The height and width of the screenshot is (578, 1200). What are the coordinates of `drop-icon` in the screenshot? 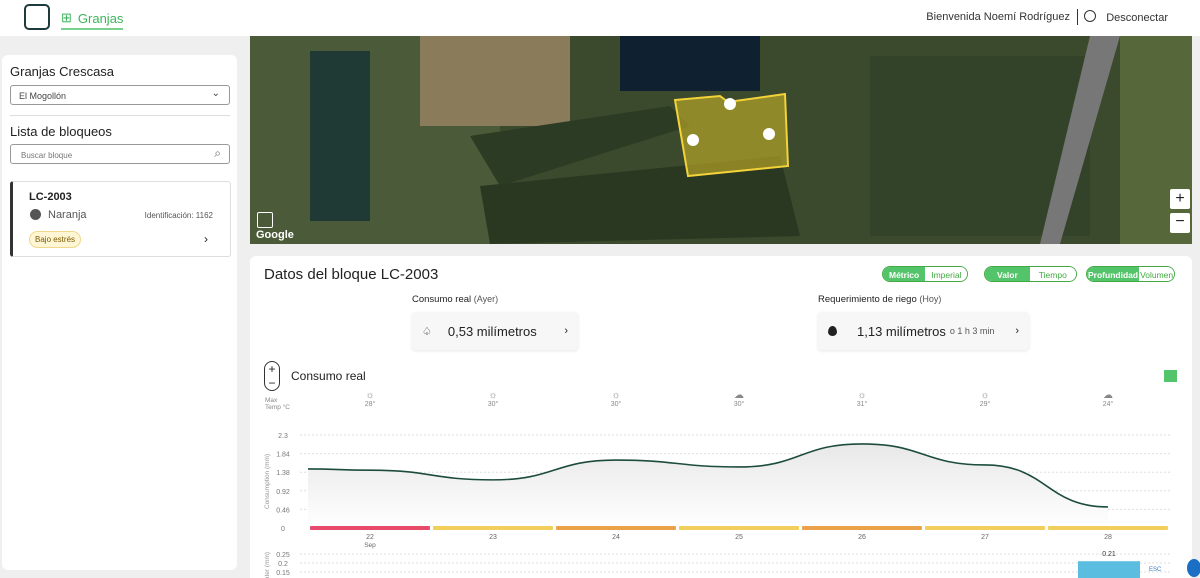 It's located at (832, 331).